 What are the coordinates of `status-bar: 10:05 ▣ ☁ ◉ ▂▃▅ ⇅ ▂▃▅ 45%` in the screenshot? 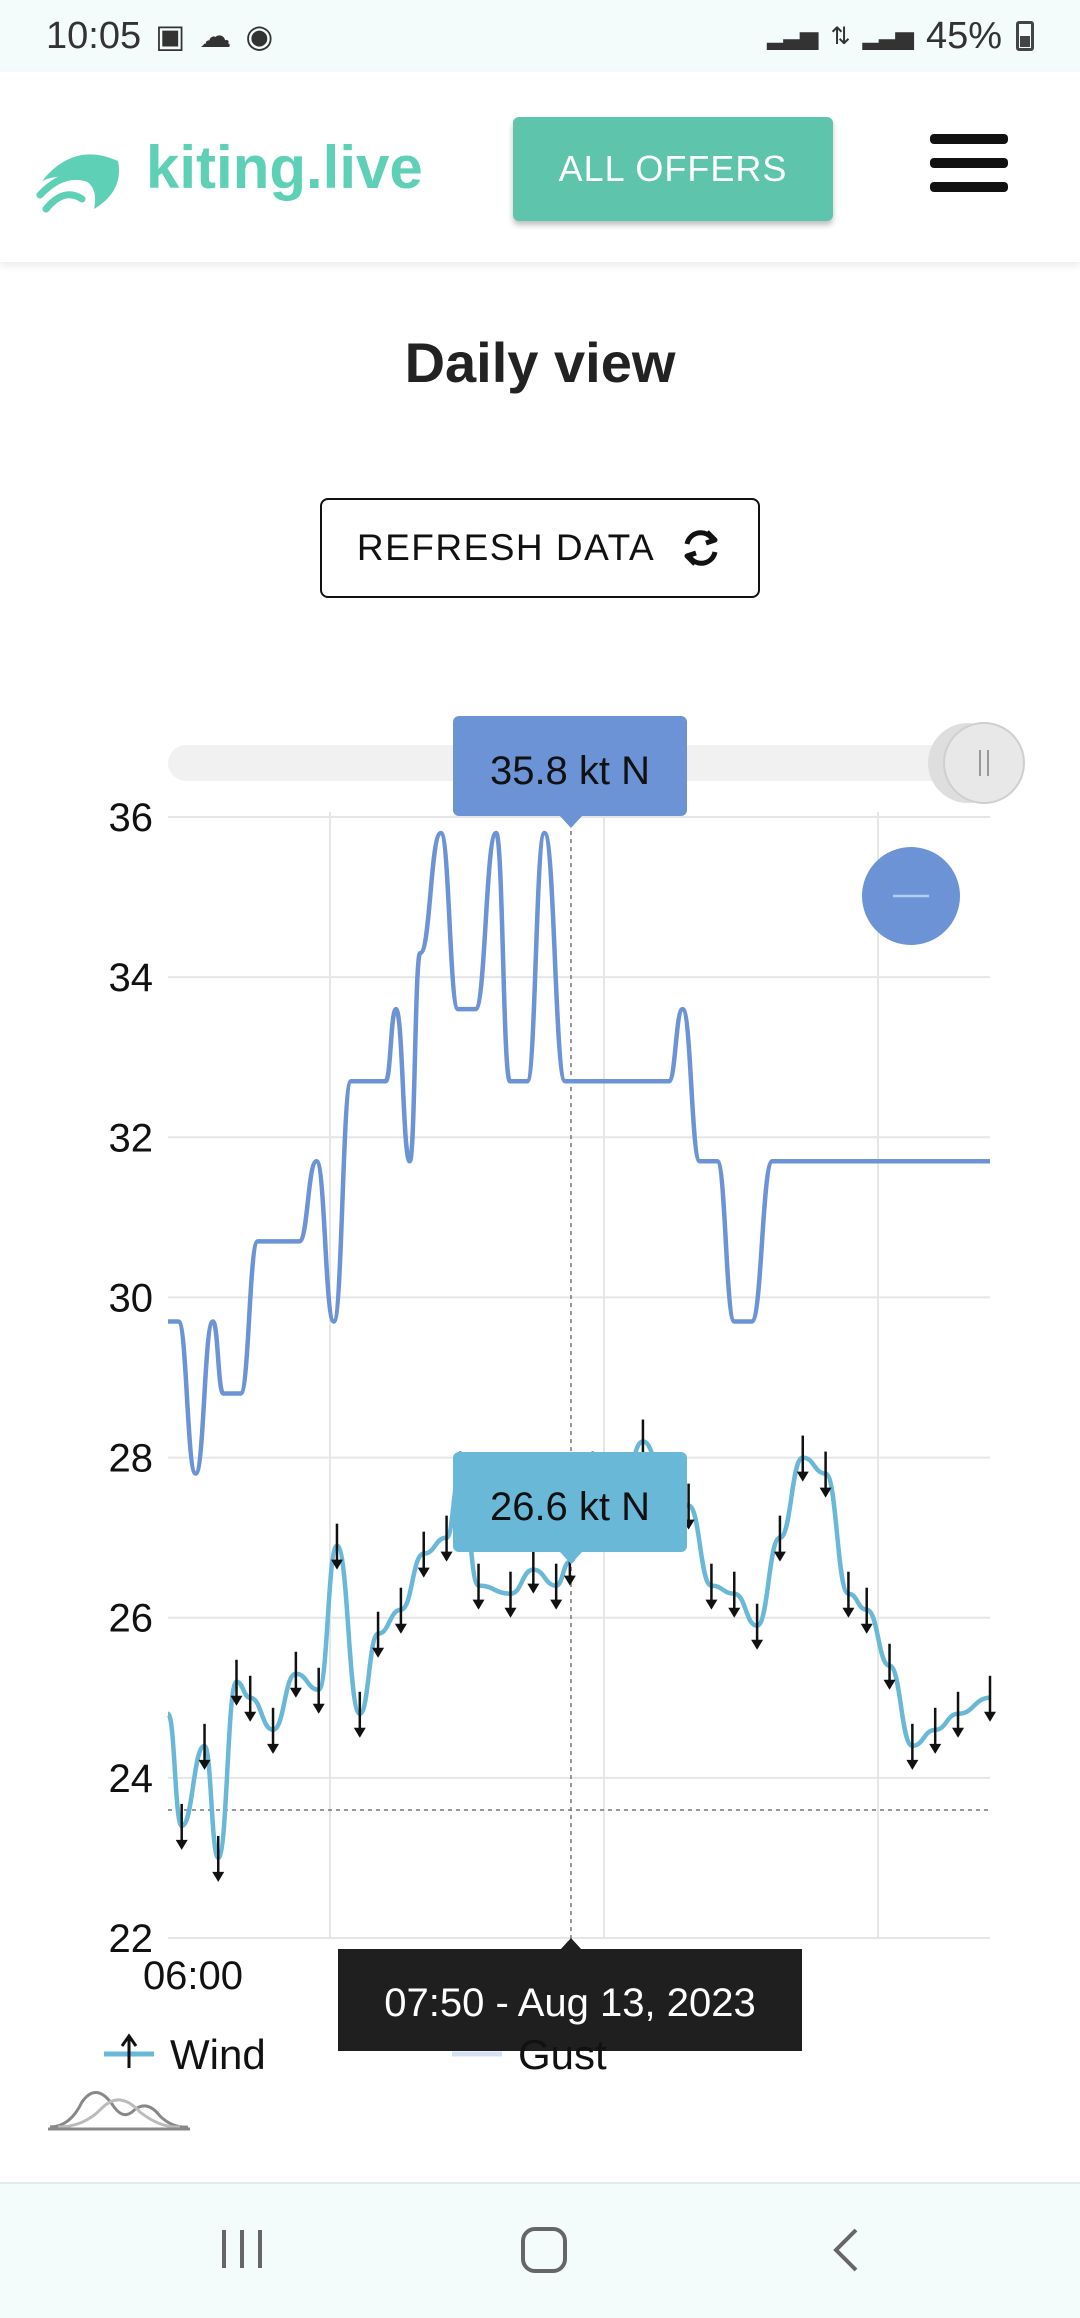 It's located at (540, 36).